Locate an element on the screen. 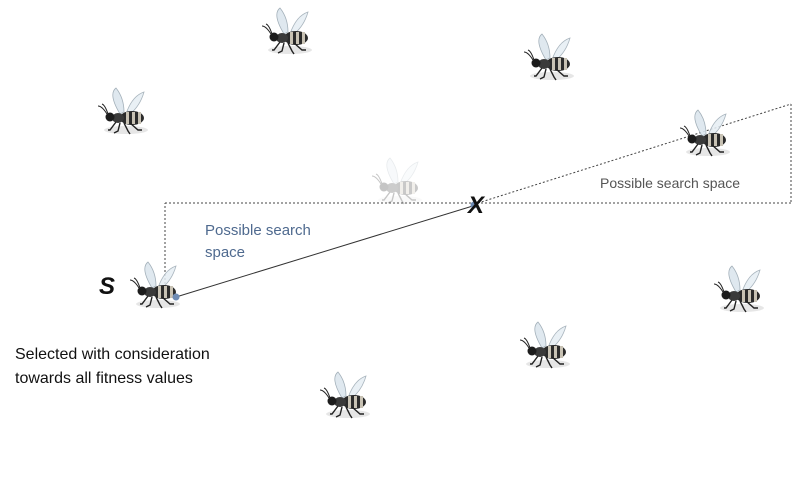 The width and height of the screenshot is (809, 494). search-space-right-label: Possible search space is located at coordinates (670, 183).